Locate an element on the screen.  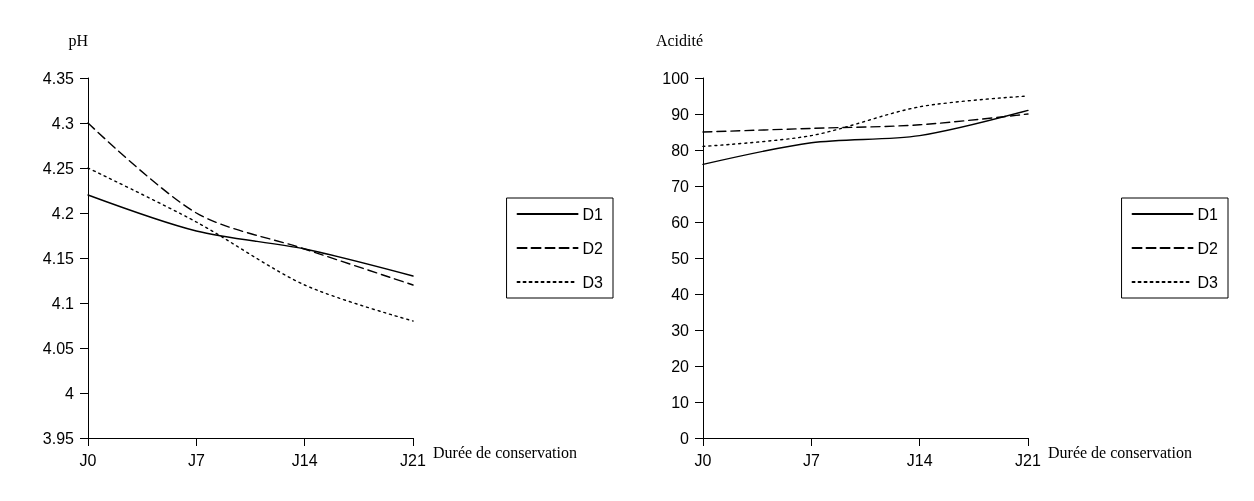
y-tick-label: 30 is located at coordinates (680, 330).